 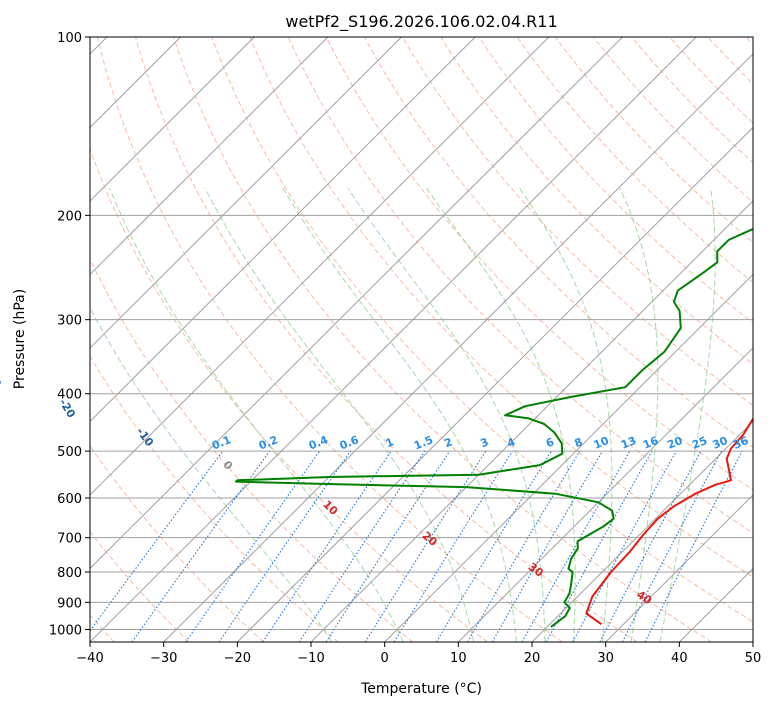 I want to click on x-axis-ticks: −40 −30 −20 −10 0 10 20 30 40 50, so click(x=418, y=654).